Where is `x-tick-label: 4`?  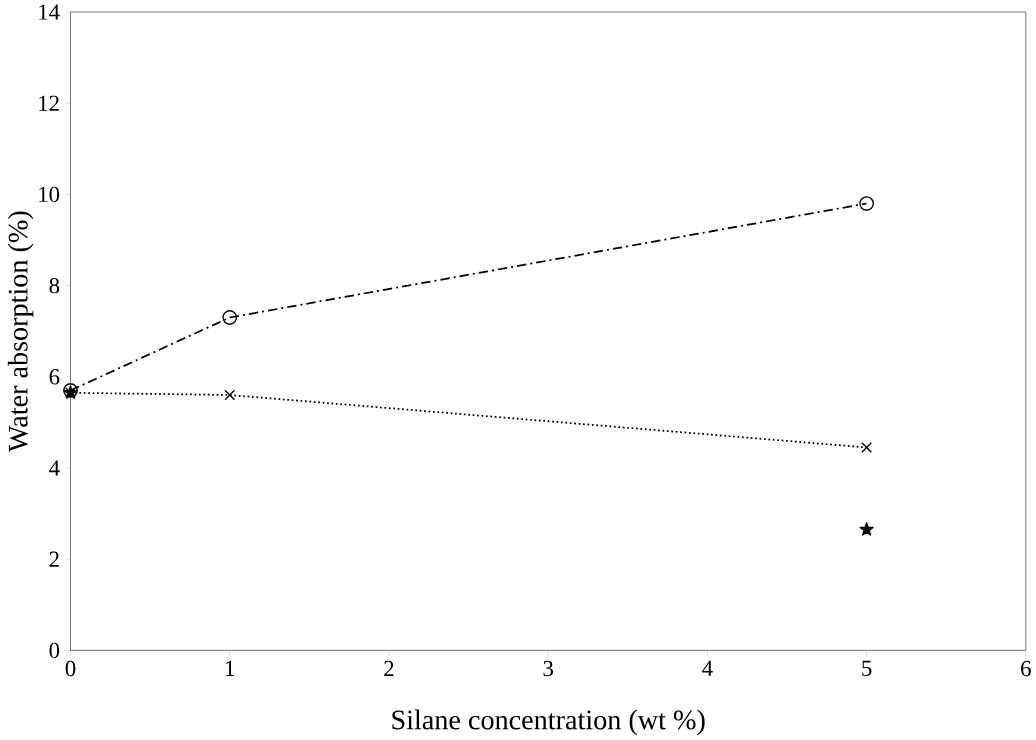
x-tick-label: 4 is located at coordinates (707, 669).